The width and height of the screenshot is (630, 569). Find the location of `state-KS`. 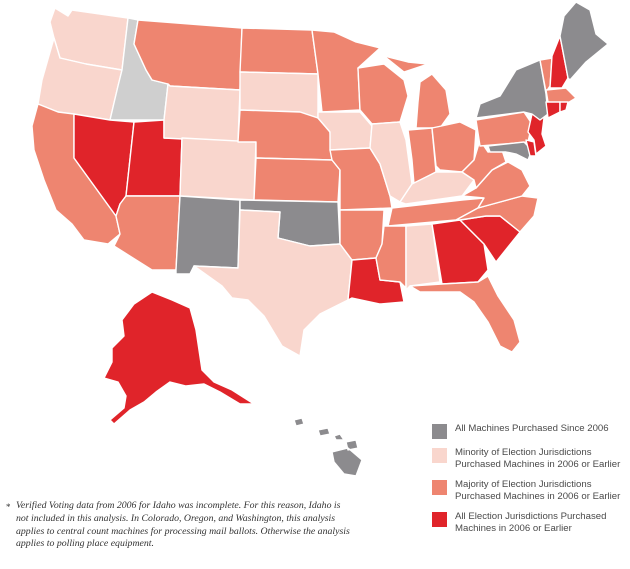

state-KS is located at coordinates (297, 180).